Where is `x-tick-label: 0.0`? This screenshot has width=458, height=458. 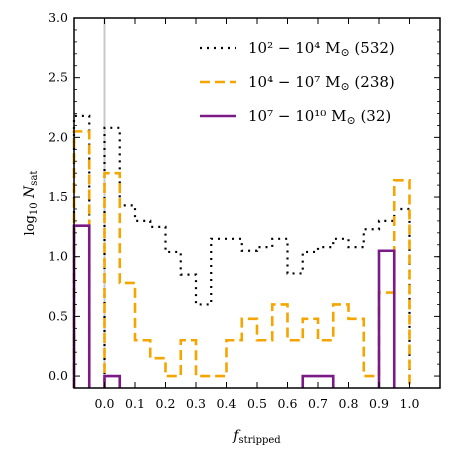
x-tick-label: 0.0 is located at coordinates (105, 403).